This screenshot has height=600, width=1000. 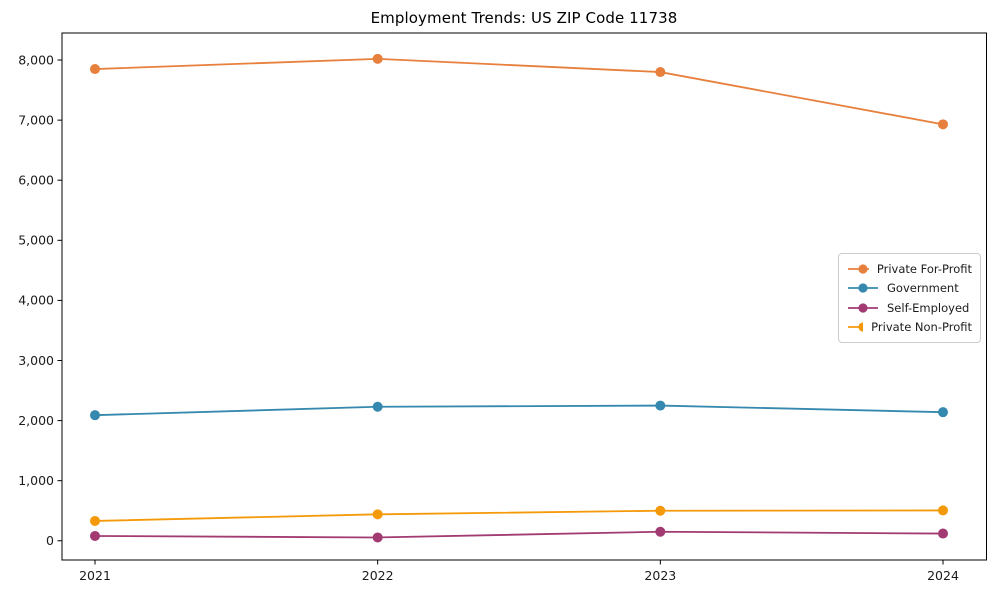 I want to click on data-point-self-employed-2024, so click(x=943, y=533).